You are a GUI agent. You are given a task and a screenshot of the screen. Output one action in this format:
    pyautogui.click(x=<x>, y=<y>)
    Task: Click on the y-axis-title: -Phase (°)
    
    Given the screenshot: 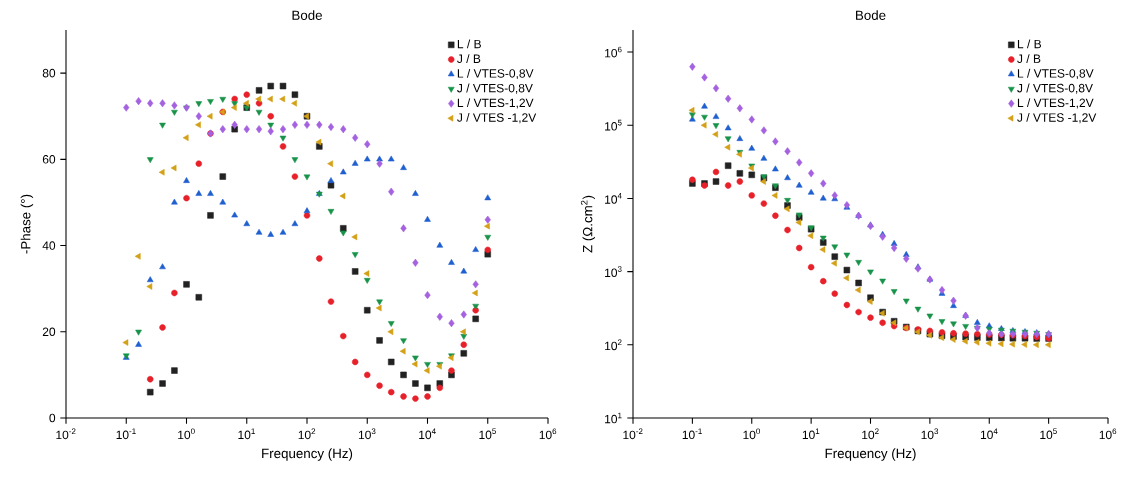 What is the action you would take?
    pyautogui.click(x=27, y=224)
    